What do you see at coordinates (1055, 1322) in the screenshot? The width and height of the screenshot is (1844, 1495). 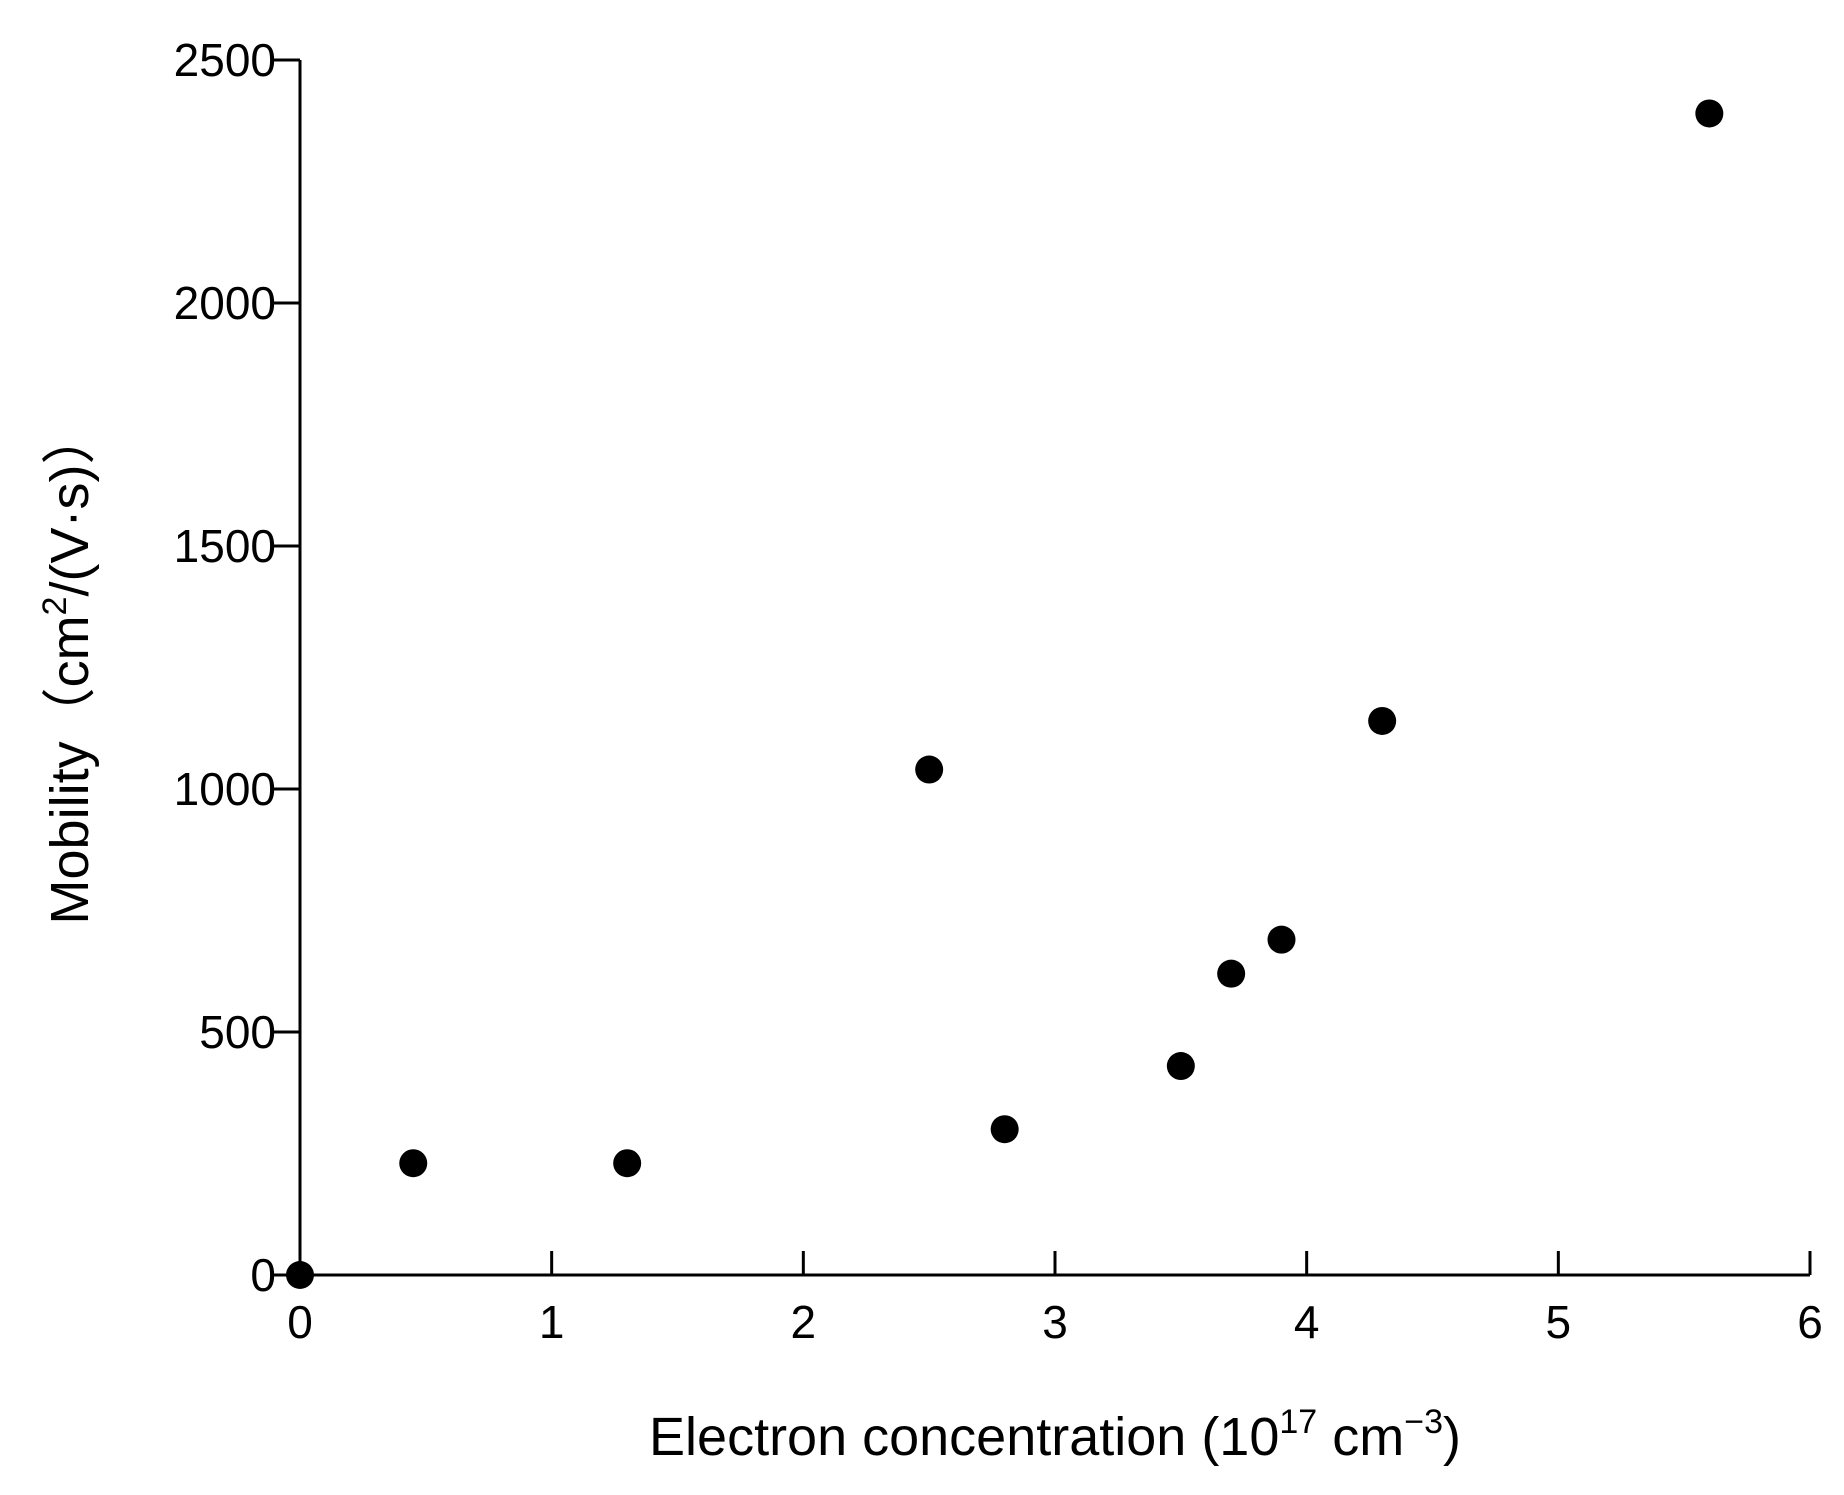 I see `x-tick-label: 3` at bounding box center [1055, 1322].